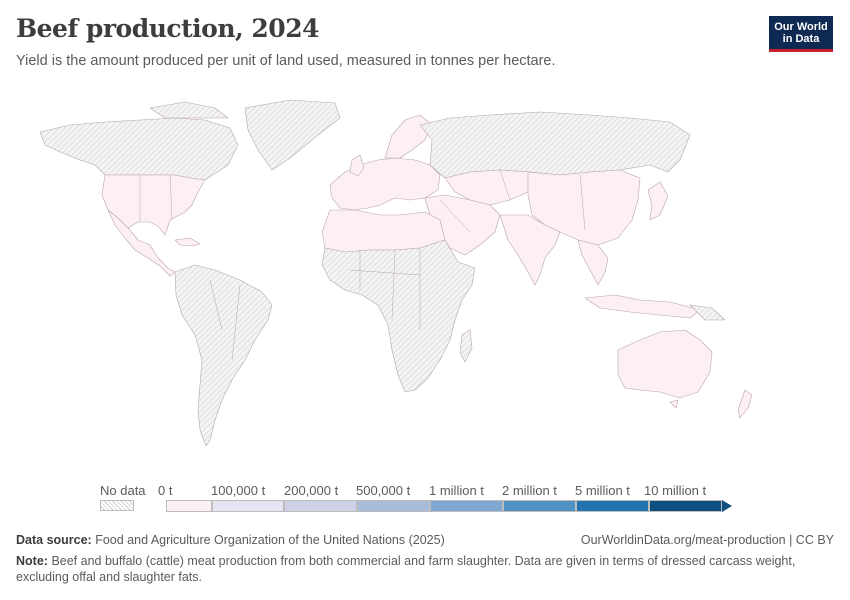  What do you see at coordinates (529, 490) in the screenshot?
I see `legend-label-5: 2 million t` at bounding box center [529, 490].